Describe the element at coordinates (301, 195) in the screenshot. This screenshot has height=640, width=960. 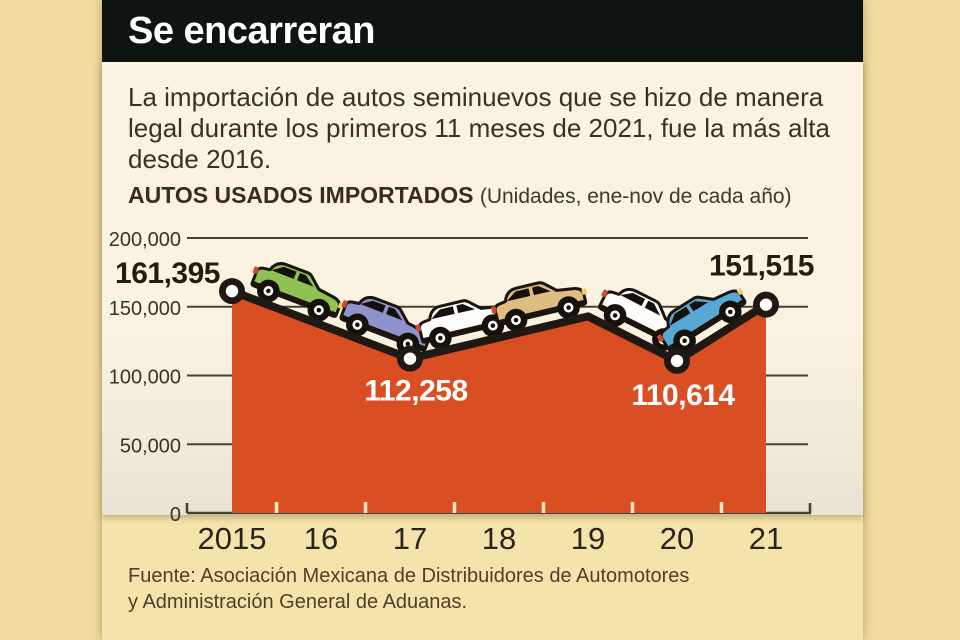
I see `chart-heading-bold: AUTOS USADOS IMPORTADOS` at that location.